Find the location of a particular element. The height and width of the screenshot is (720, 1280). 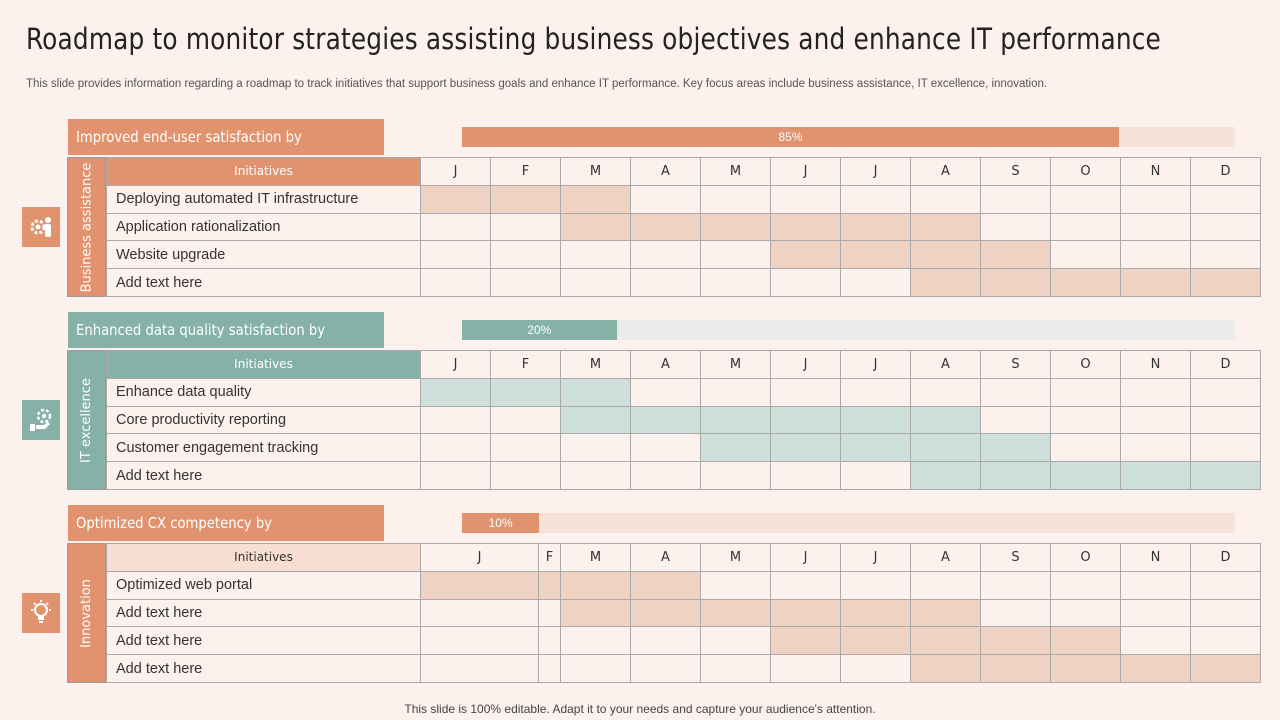

month-header: S is located at coordinates (1015, 364).